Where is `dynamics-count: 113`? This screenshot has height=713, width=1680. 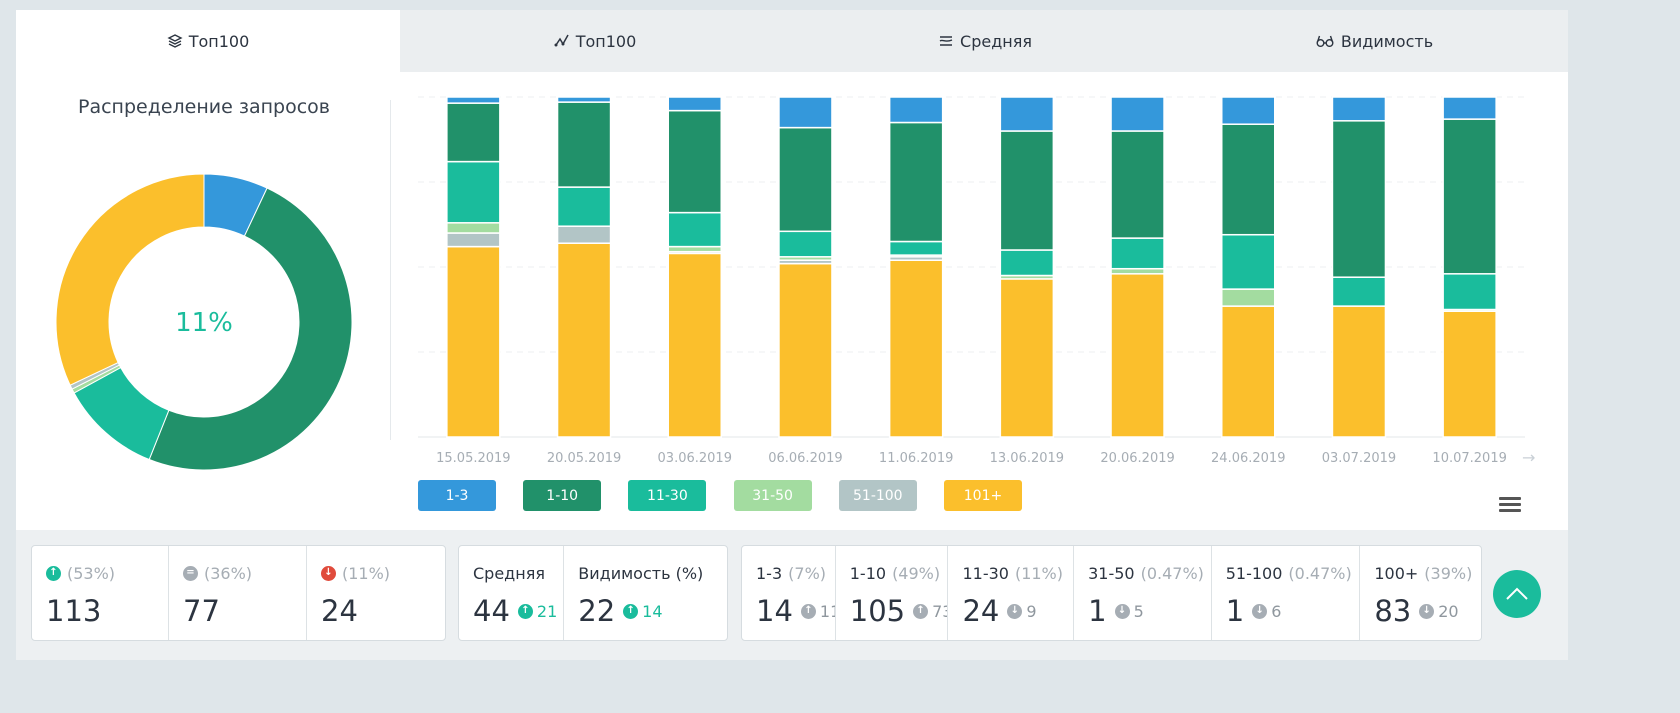 dynamics-count: 113 is located at coordinates (74, 611).